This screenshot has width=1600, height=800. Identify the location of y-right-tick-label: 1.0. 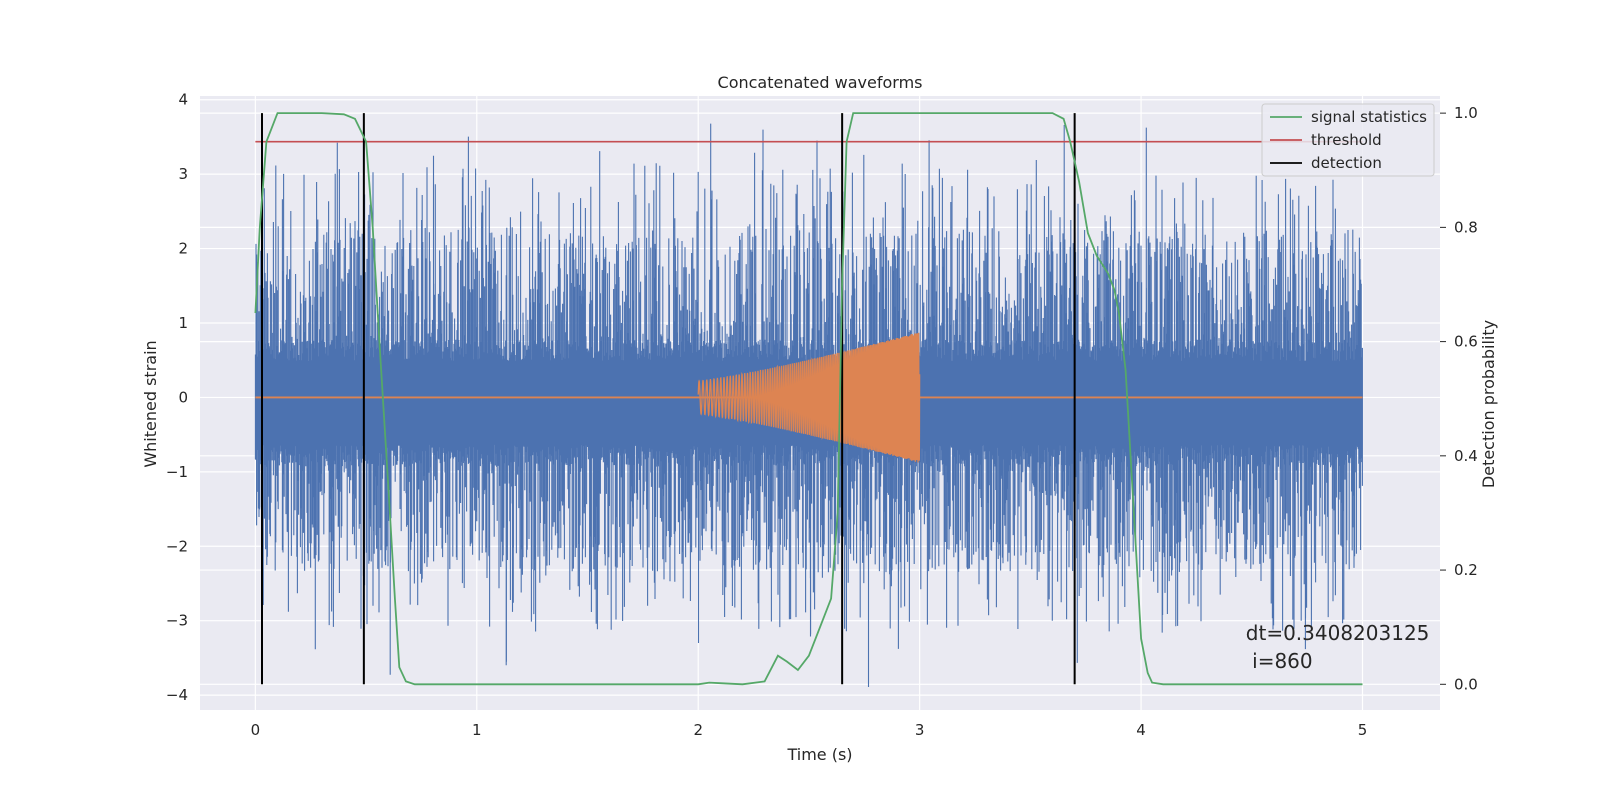
(1466, 113).